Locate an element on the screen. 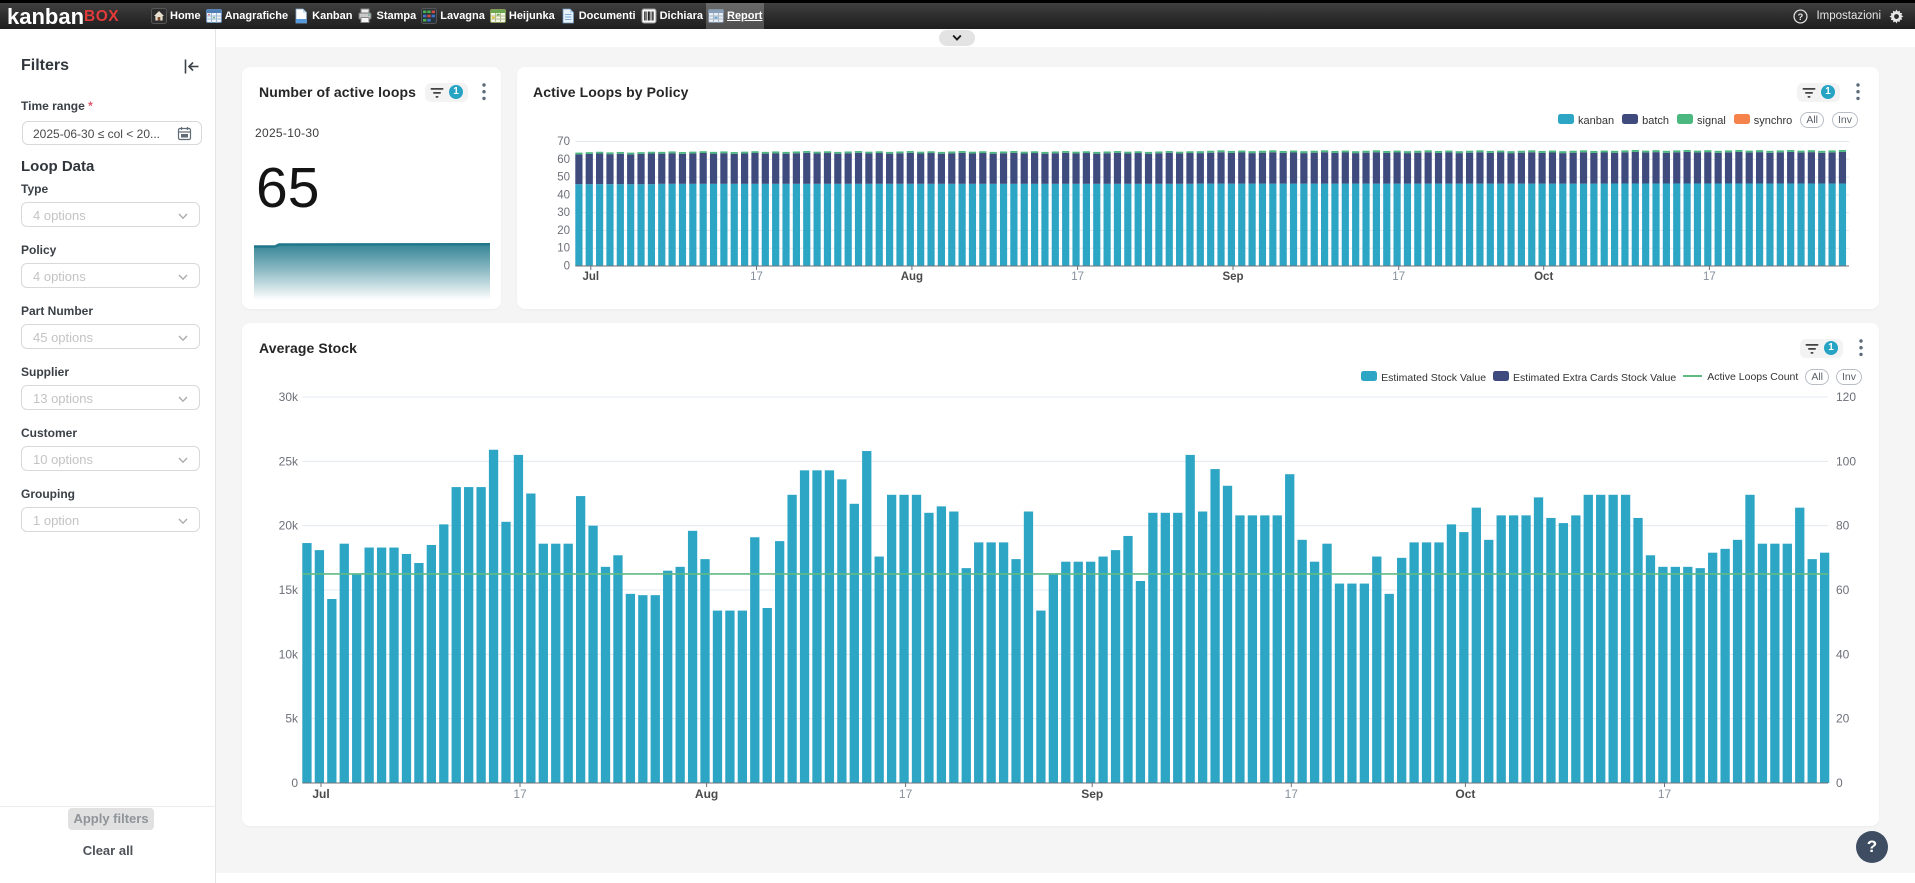 The image size is (1915, 883). svg-text: 20k is located at coordinates (289, 526).